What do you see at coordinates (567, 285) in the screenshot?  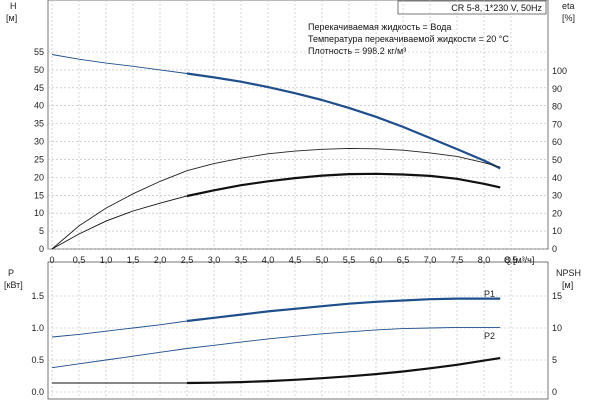 I see `npsh-axis-unit: [м]` at bounding box center [567, 285].